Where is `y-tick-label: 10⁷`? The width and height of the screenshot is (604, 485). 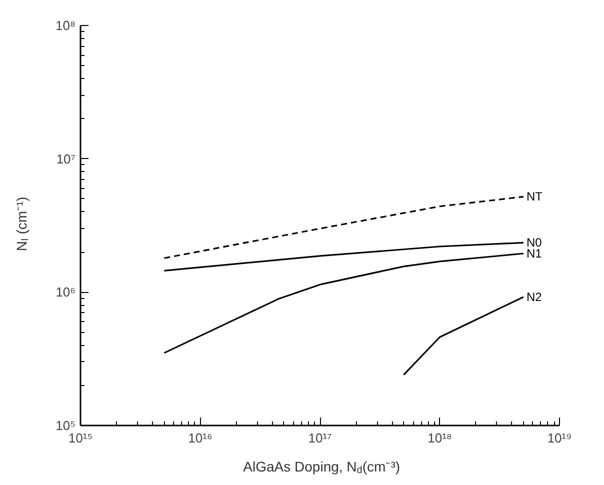 y-tick-label: 10⁷ is located at coordinates (66, 158).